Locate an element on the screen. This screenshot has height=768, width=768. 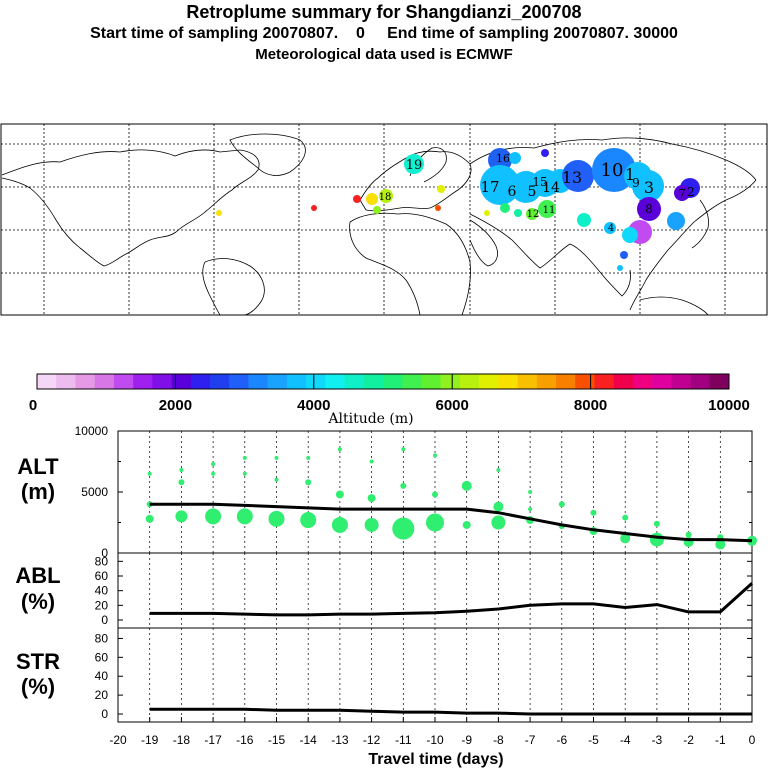
plume-label-6: 6 is located at coordinates (512, 192).